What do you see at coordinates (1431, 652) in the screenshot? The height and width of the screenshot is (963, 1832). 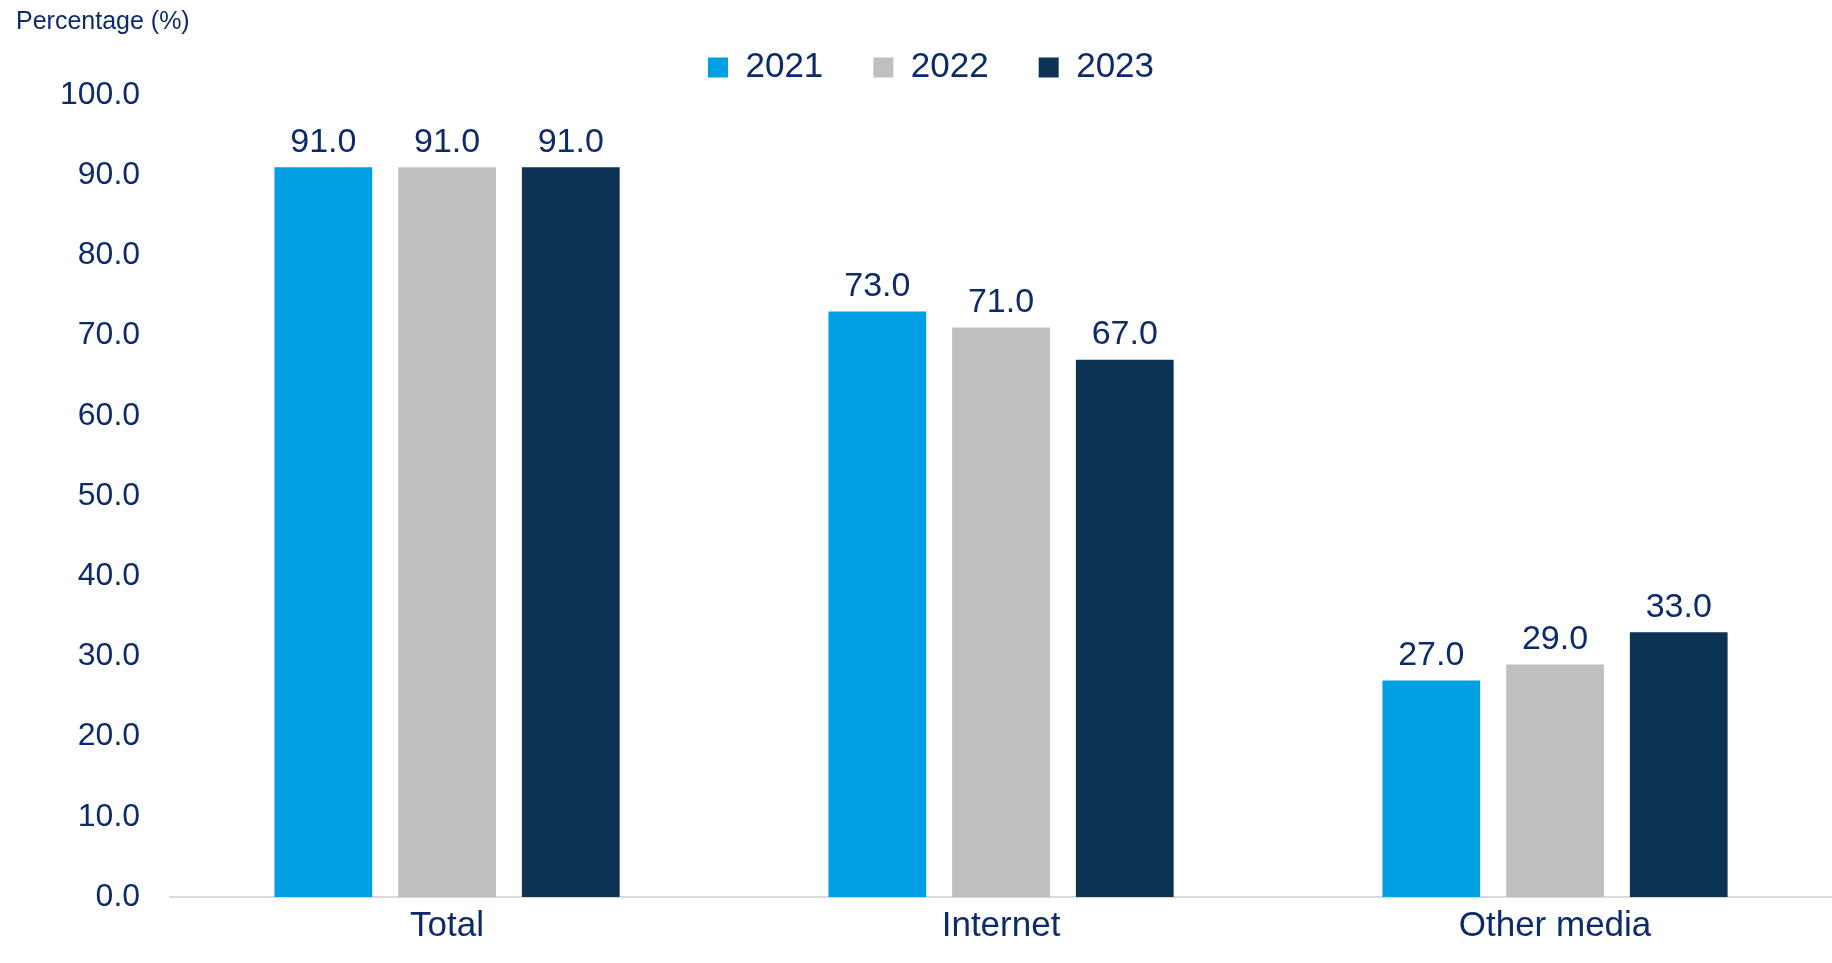 I see `data-label: 27.0` at bounding box center [1431, 652].